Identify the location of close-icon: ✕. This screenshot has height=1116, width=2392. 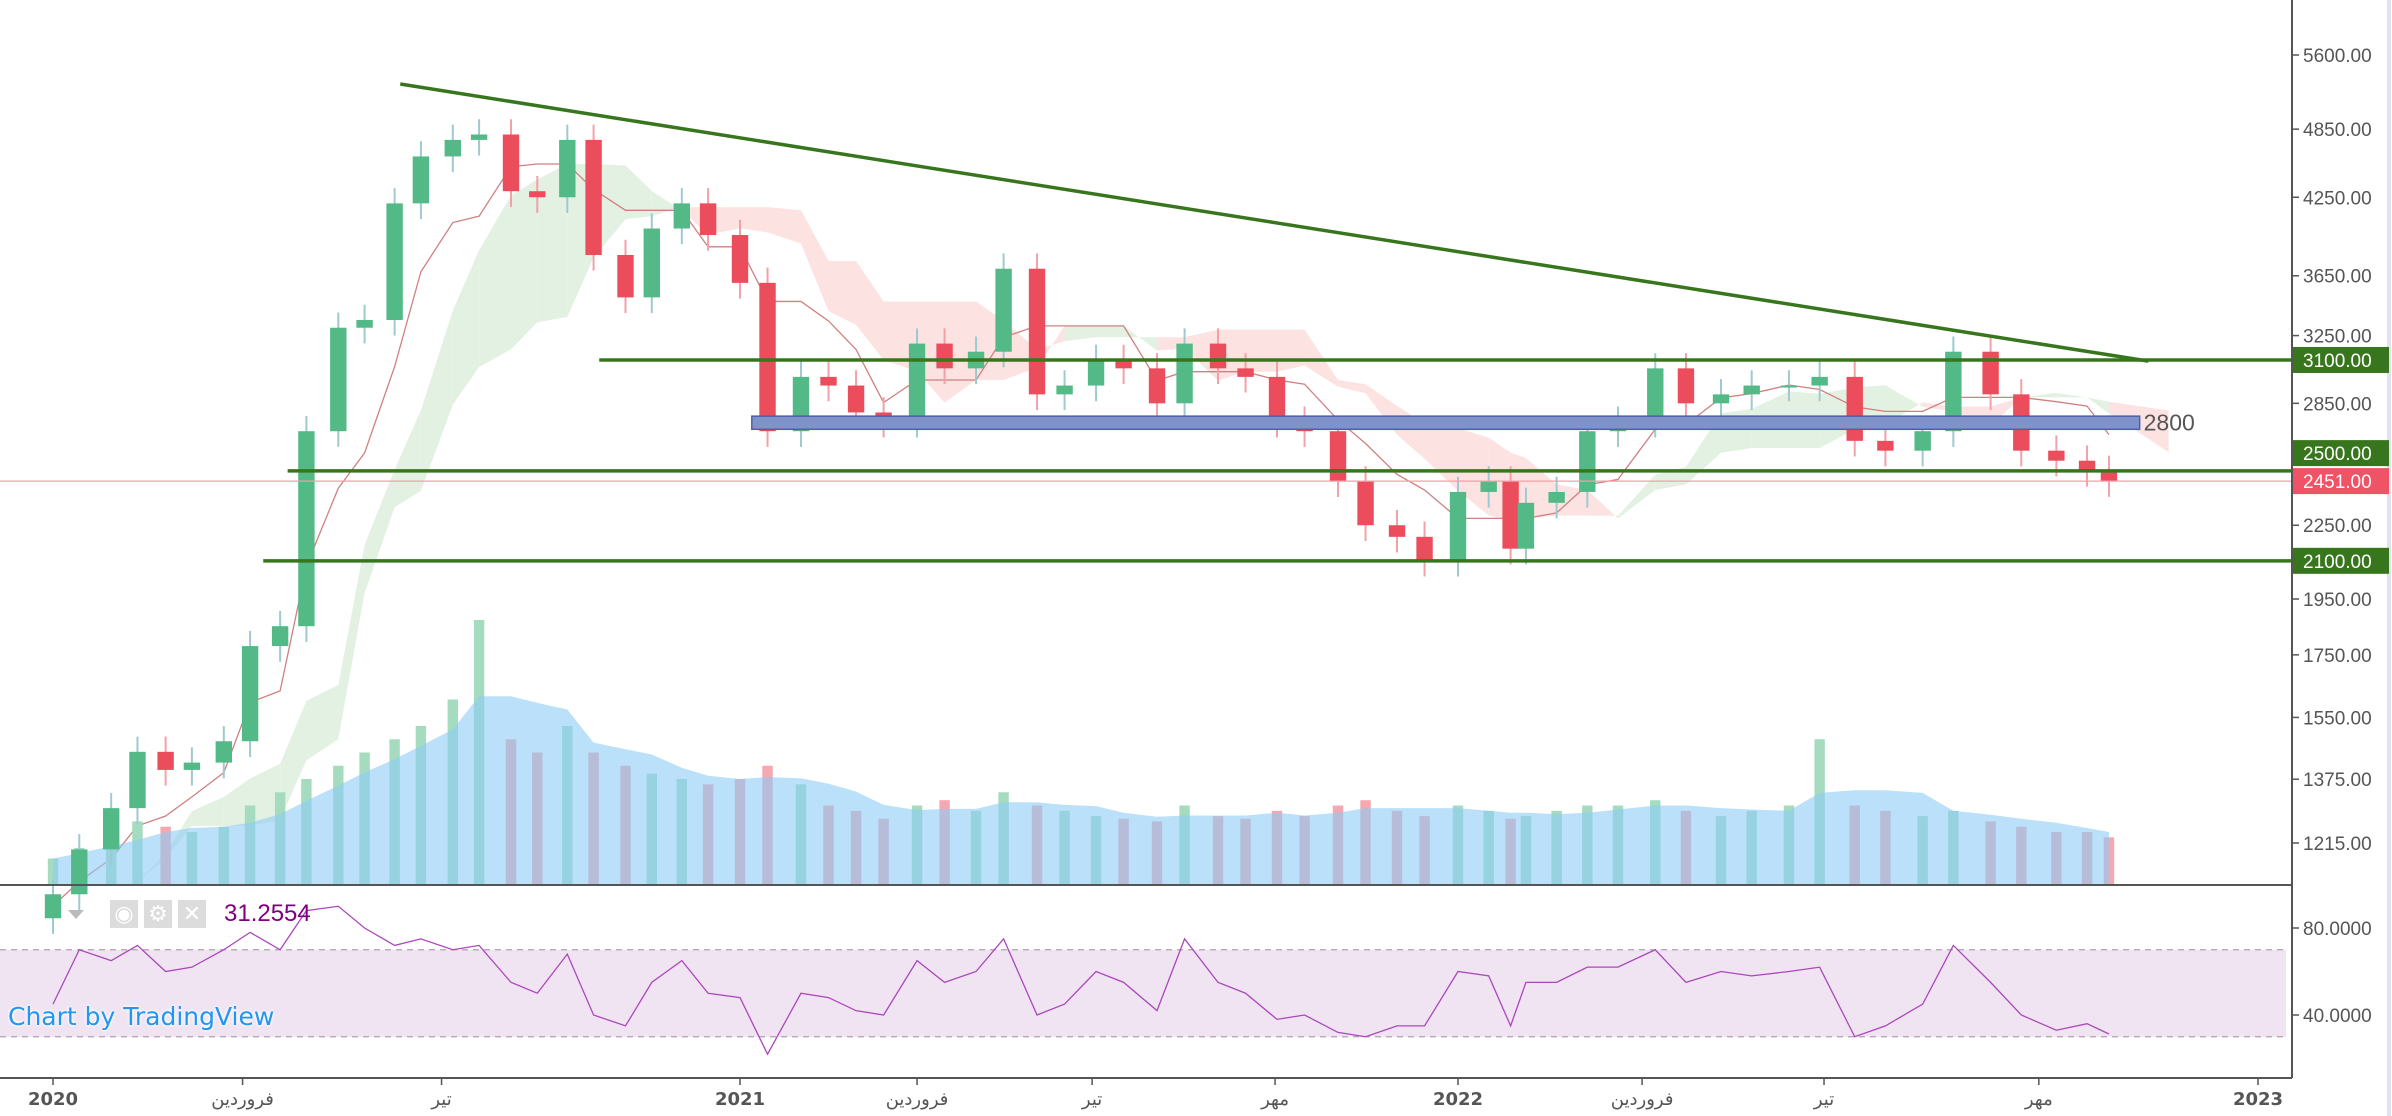
(192, 914).